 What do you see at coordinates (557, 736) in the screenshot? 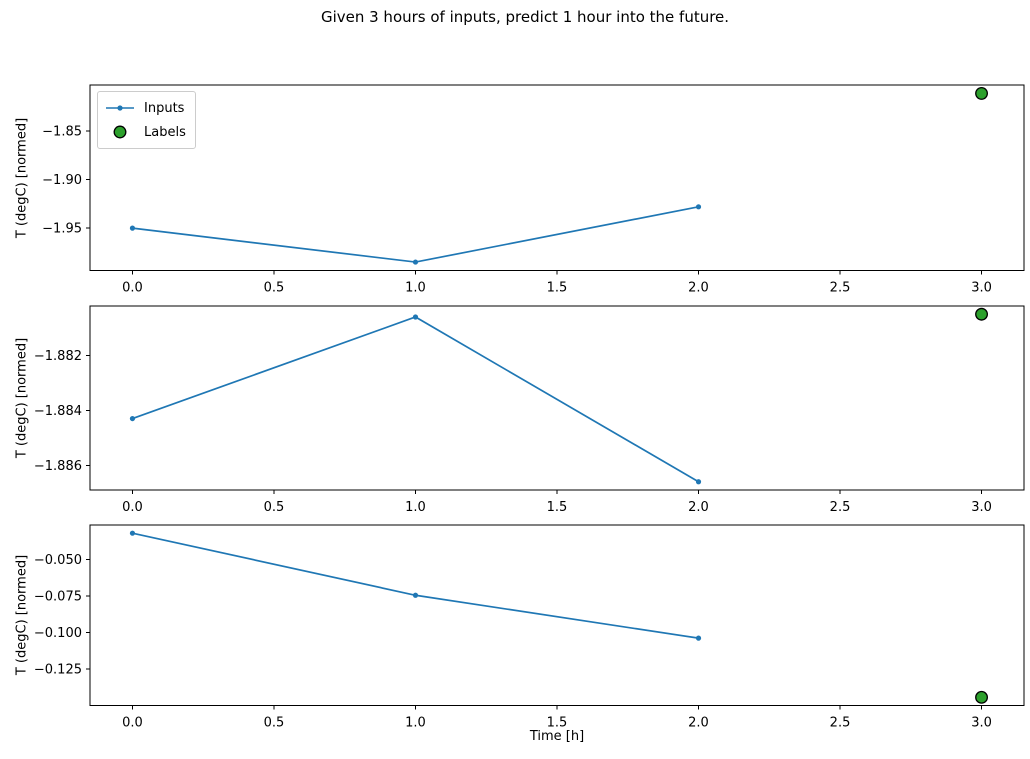
I see `x-axis-label: Time [h]` at bounding box center [557, 736].